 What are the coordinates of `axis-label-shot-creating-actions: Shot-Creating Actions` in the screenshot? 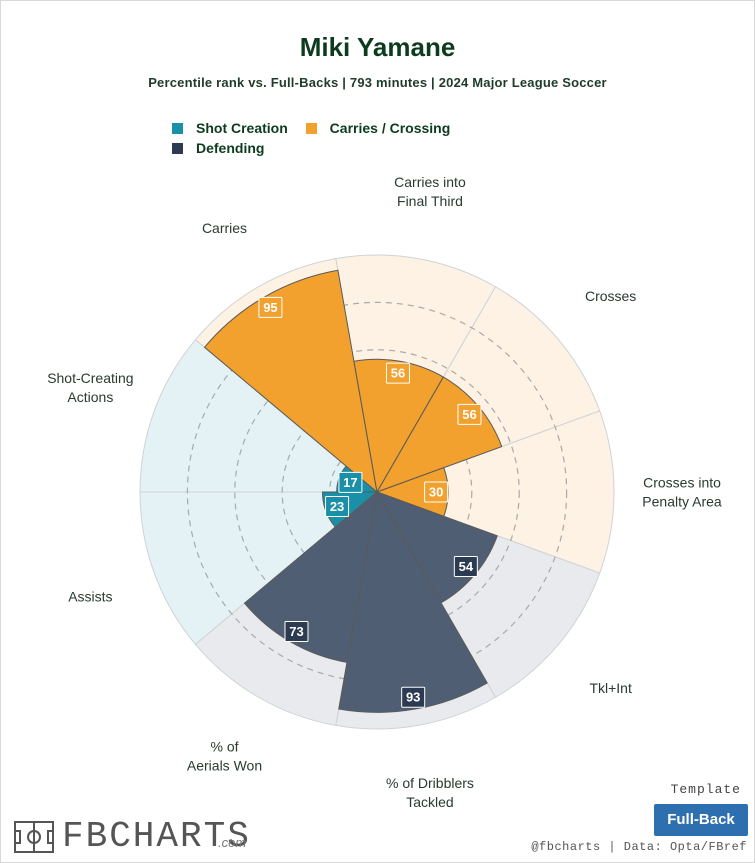 It's located at (90, 387).